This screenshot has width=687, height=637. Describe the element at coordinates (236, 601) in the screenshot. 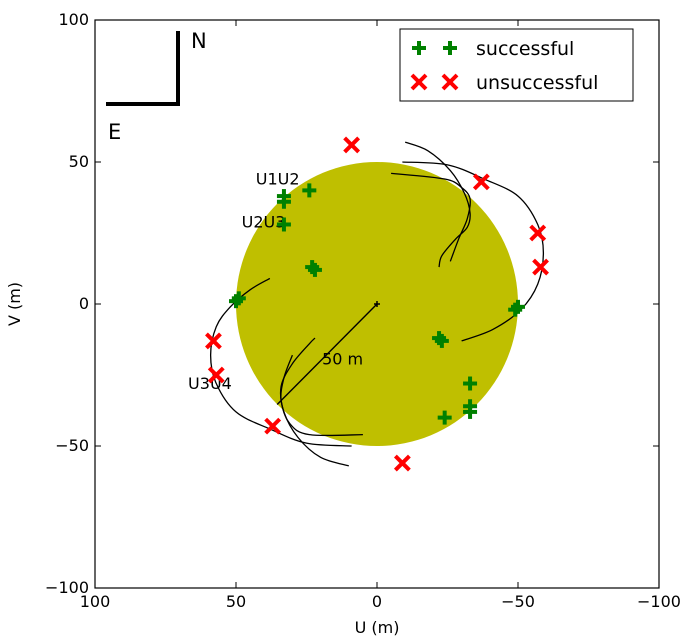

I see `x-tick-label: 50` at that location.